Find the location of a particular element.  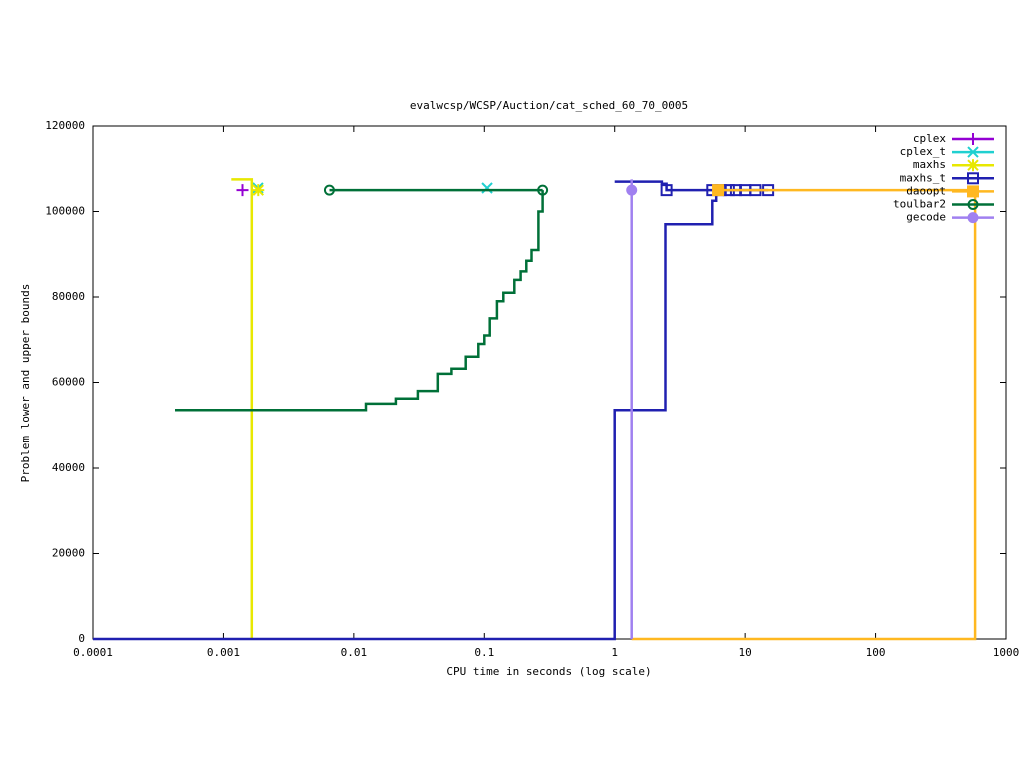

x-tick-label: 0.0001 is located at coordinates (93, 652).